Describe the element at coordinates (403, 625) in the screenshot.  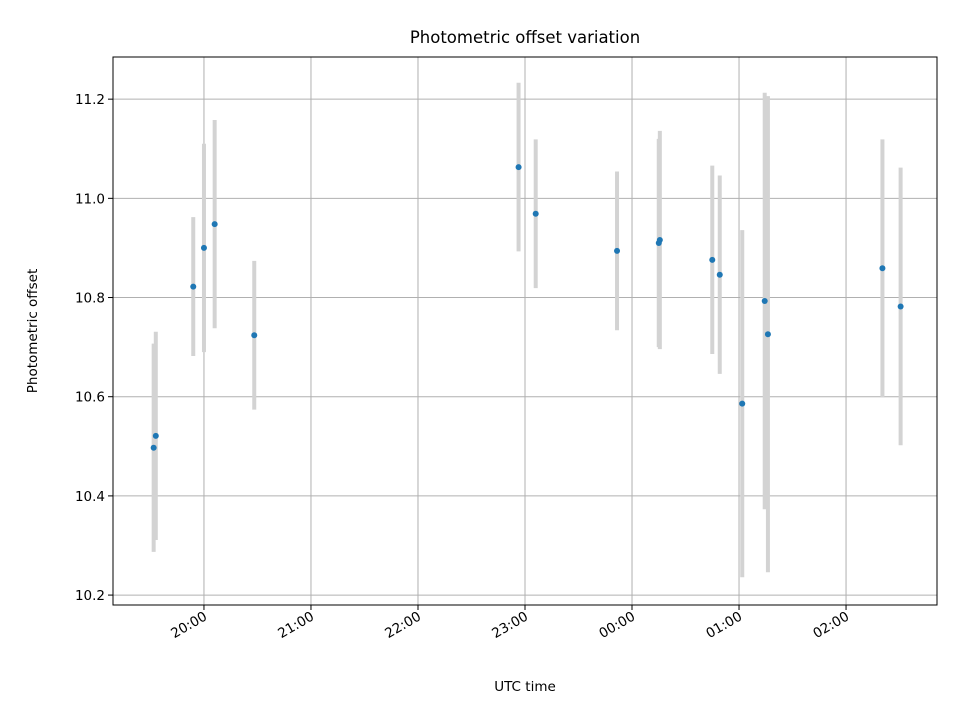
I see `x-tick-label: 22:00` at that location.